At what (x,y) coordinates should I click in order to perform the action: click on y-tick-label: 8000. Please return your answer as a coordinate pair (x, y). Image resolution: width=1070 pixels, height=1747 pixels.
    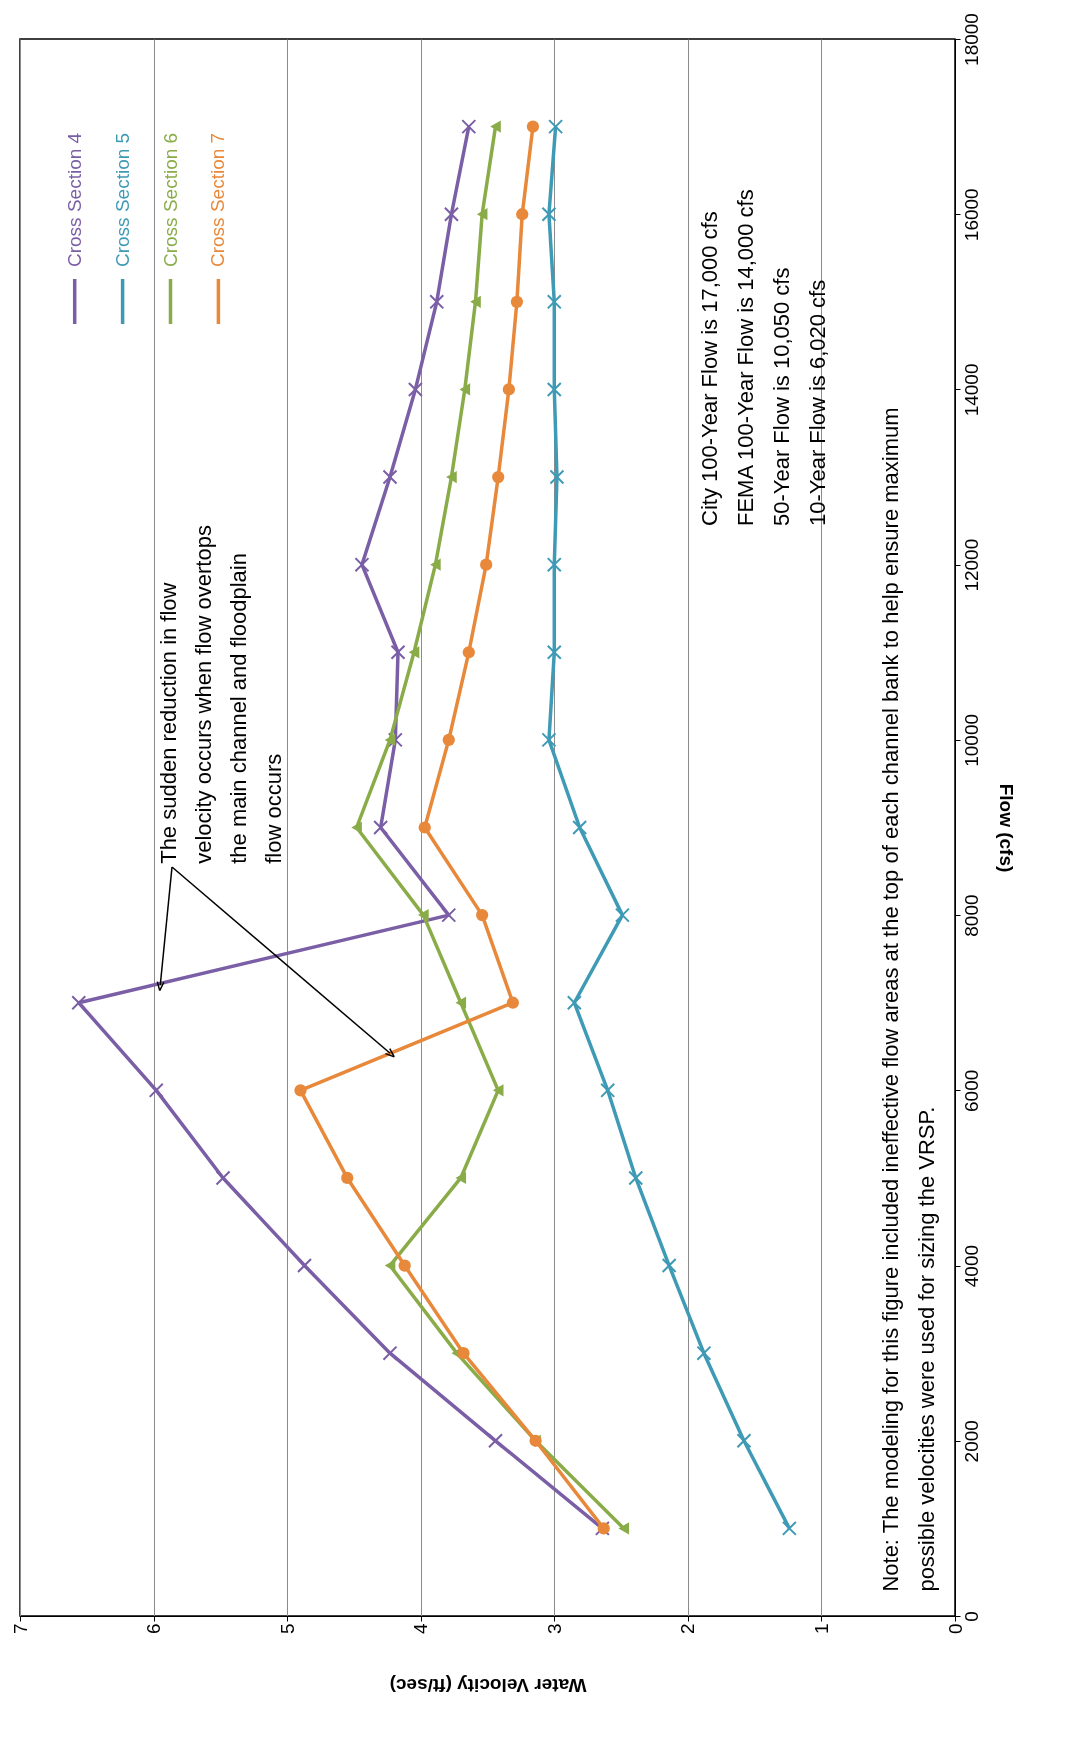
    Looking at the image, I should click on (971, 915).